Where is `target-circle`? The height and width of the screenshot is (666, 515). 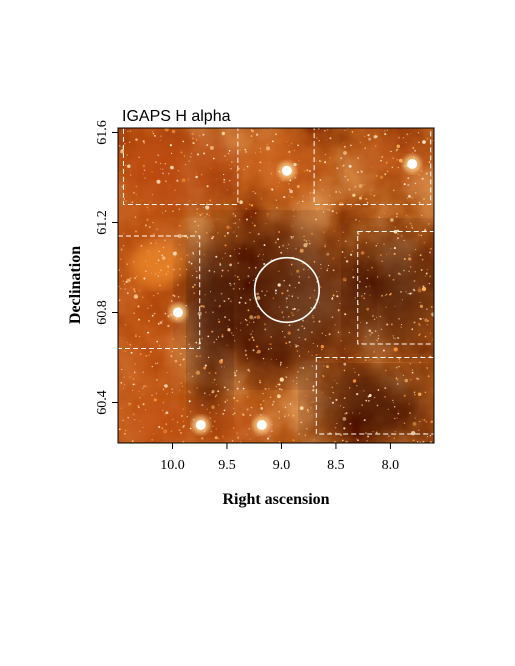
target-circle is located at coordinates (286, 290).